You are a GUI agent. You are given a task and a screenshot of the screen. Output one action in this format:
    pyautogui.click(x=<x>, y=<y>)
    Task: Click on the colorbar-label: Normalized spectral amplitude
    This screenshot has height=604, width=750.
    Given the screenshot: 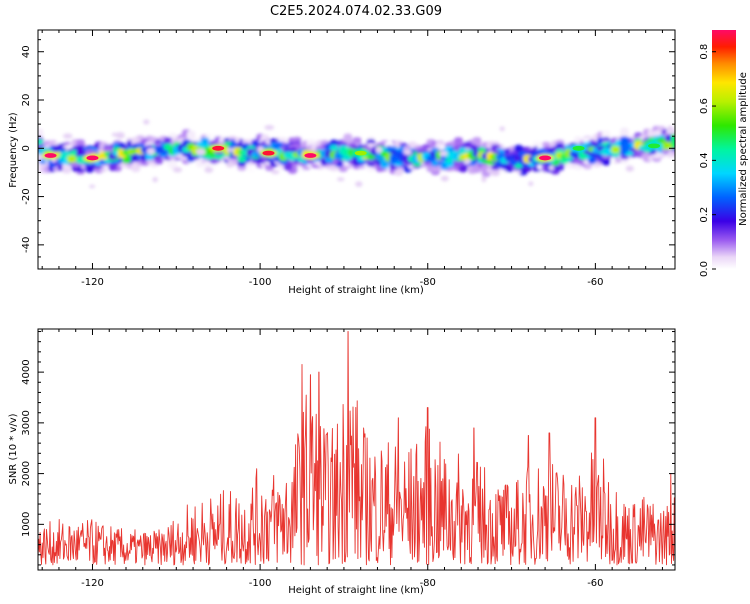 What is the action you would take?
    pyautogui.click(x=743, y=149)
    